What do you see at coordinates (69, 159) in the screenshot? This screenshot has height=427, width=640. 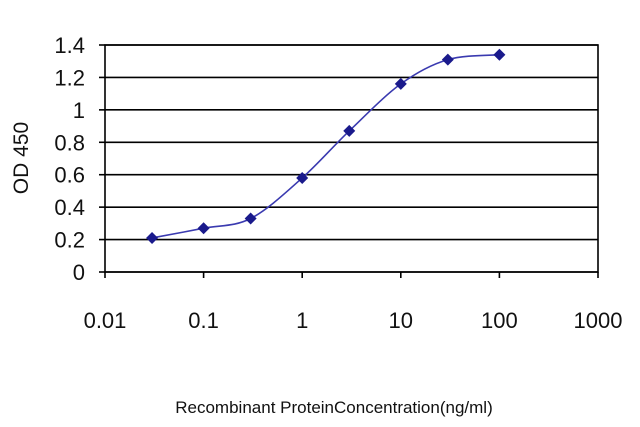 I see `y-tick-labels: 0 0.2 0.4 0.6 0.8 1 1.2 1.4` at bounding box center [69, 159].